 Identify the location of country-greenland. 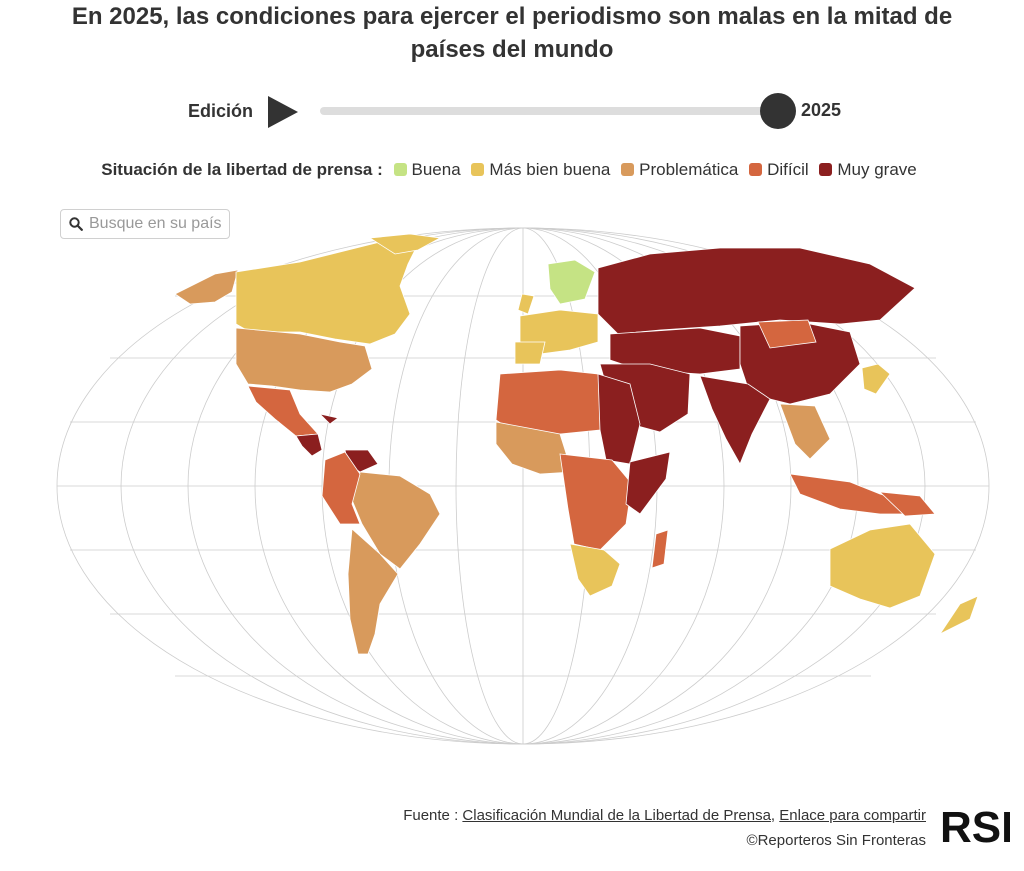
(405, 244).